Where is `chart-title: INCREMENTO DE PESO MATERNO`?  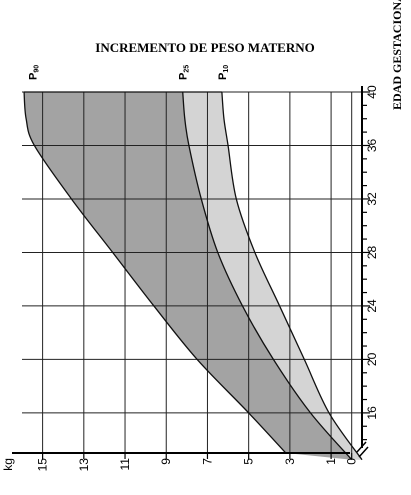 chart-title: INCREMENTO DE PESO MATERNO is located at coordinates (204, 47).